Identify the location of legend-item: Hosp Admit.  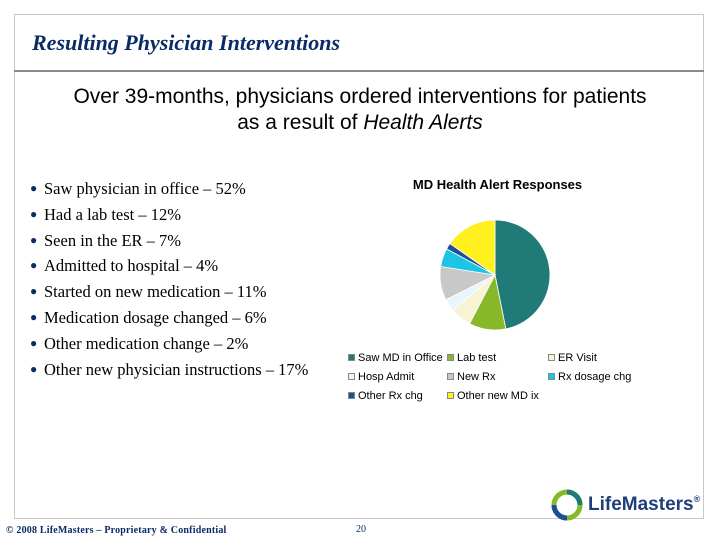
(381, 377).